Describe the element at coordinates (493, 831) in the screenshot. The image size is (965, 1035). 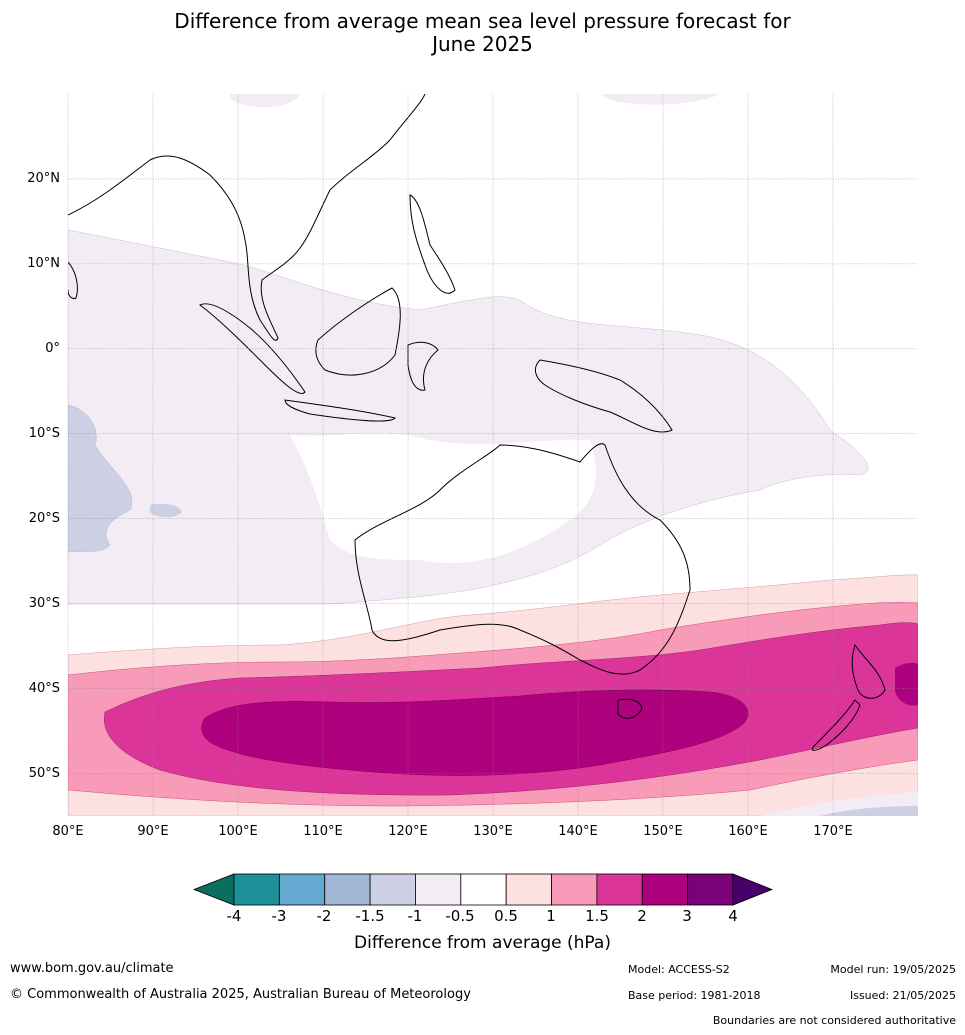
I see `lon-label-130e: 130°E` at that location.